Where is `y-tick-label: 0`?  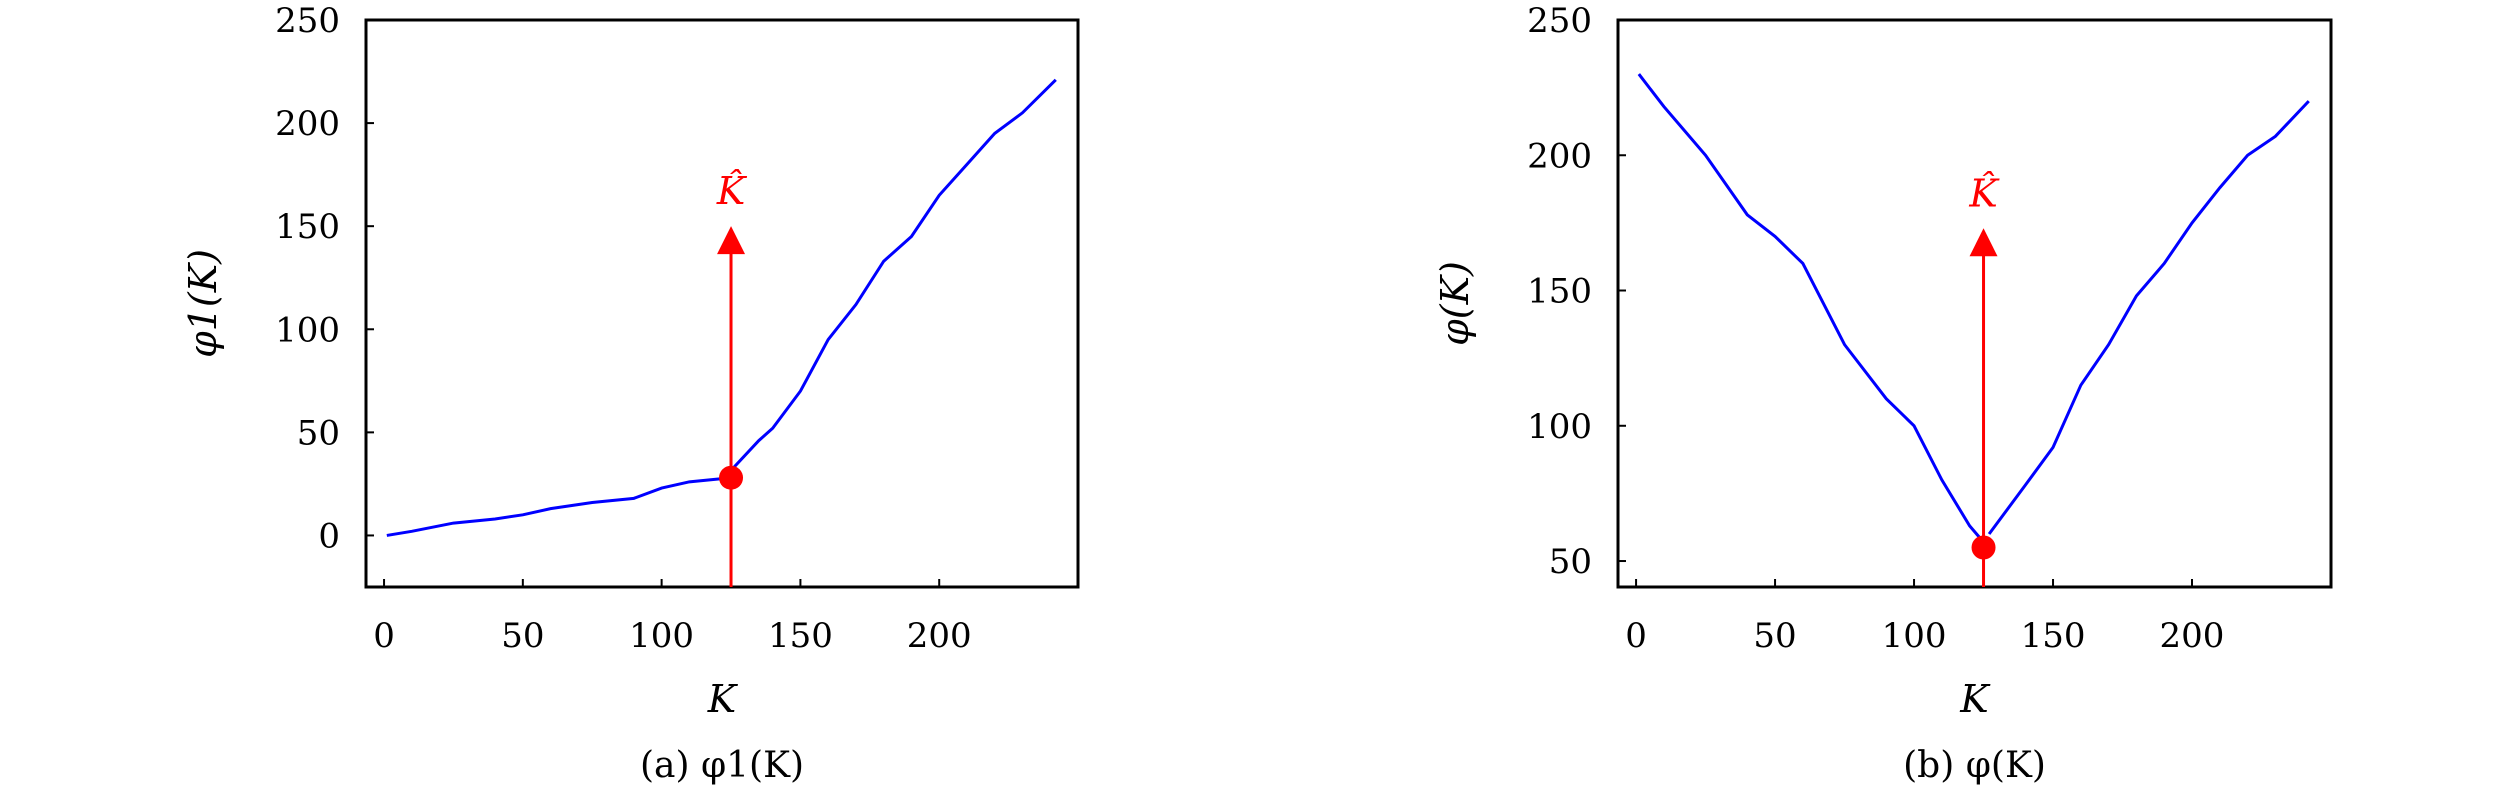 y-tick-label: 0 is located at coordinates (329, 536).